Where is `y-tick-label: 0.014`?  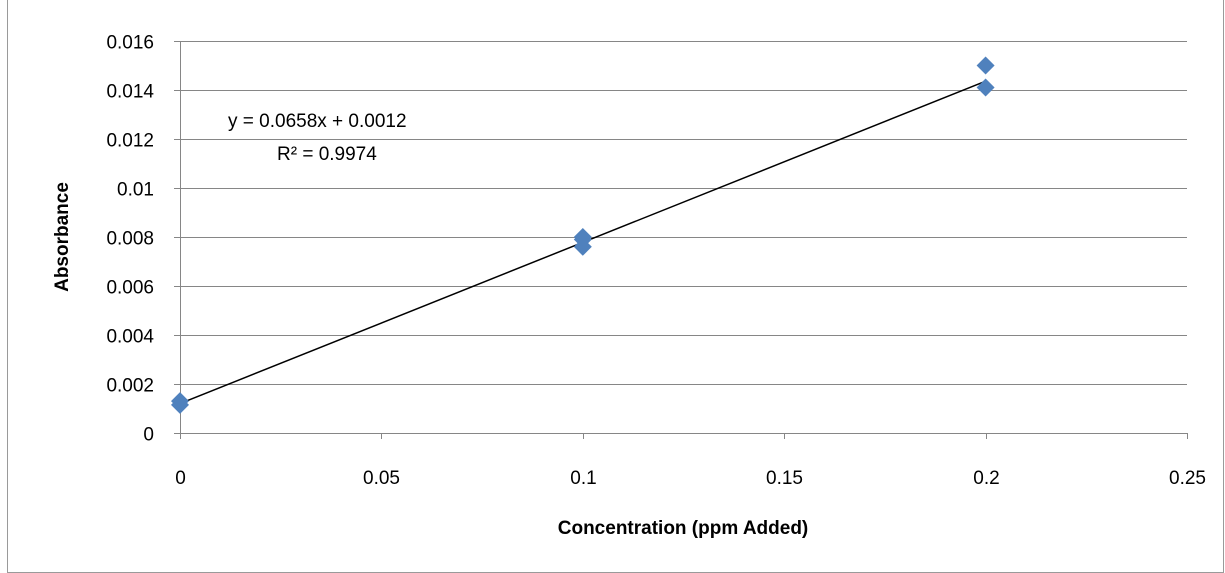
y-tick-label: 0.014 is located at coordinates (130, 92).